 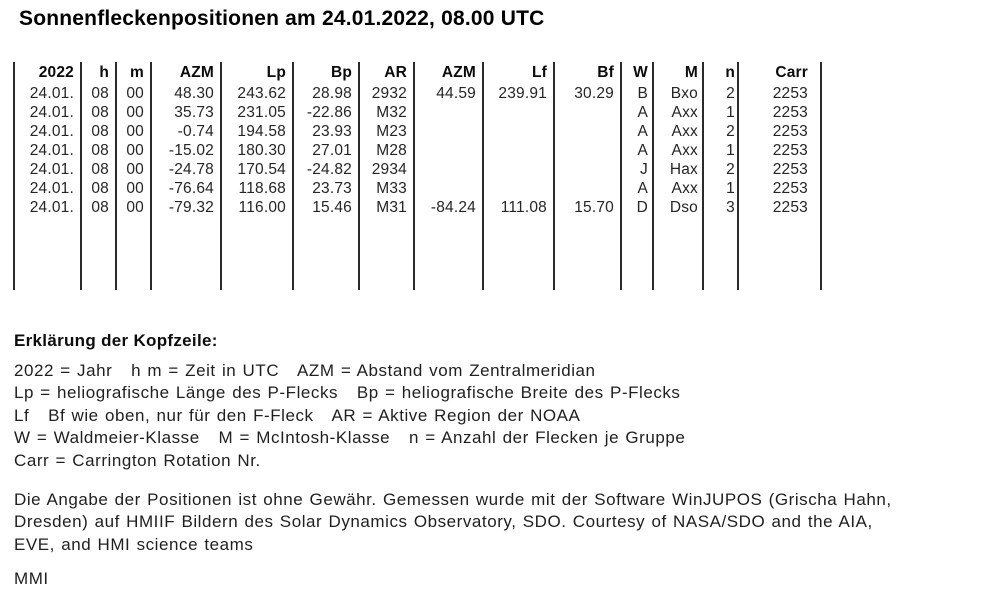 What do you see at coordinates (332, 150) in the screenshot?
I see `cell-bp: 27.01` at bounding box center [332, 150].